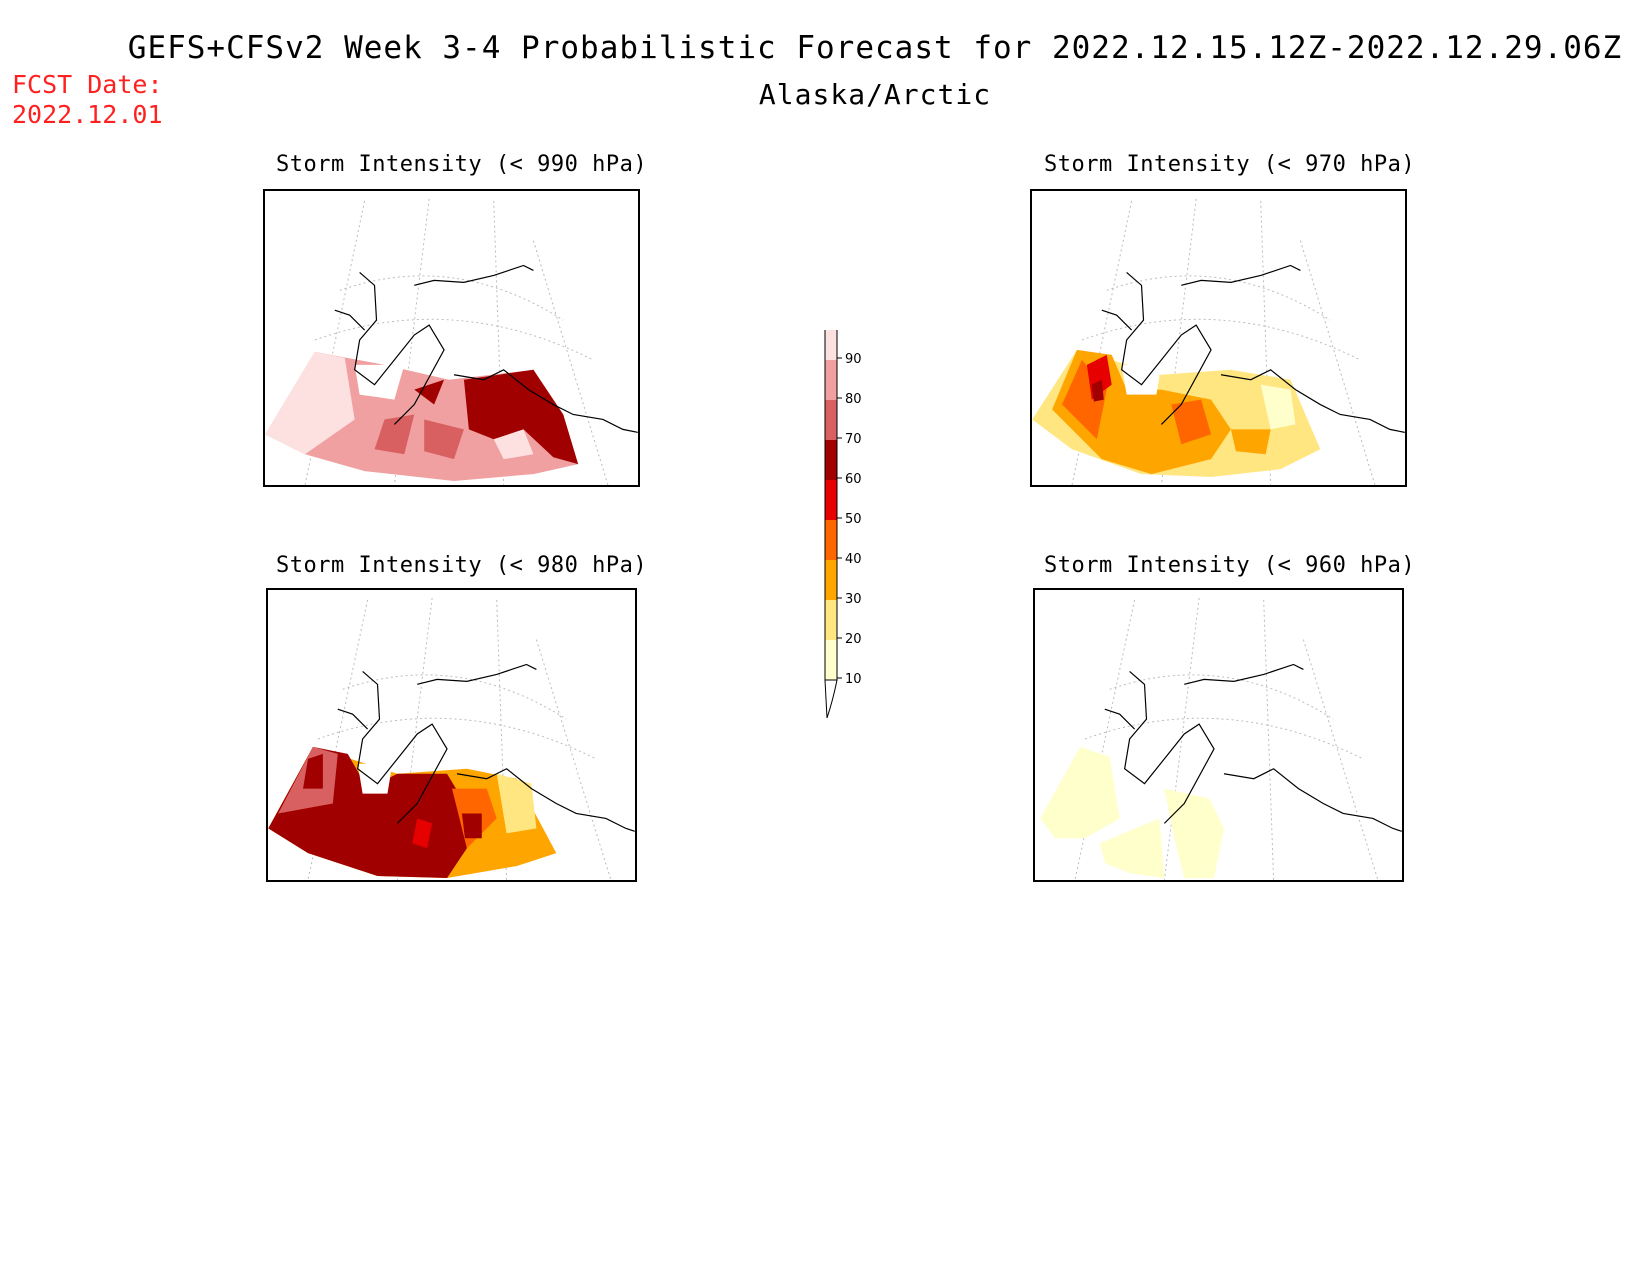  I want to click on panel-title-980: Storm Intensity (< 980 hPa), so click(462, 565).